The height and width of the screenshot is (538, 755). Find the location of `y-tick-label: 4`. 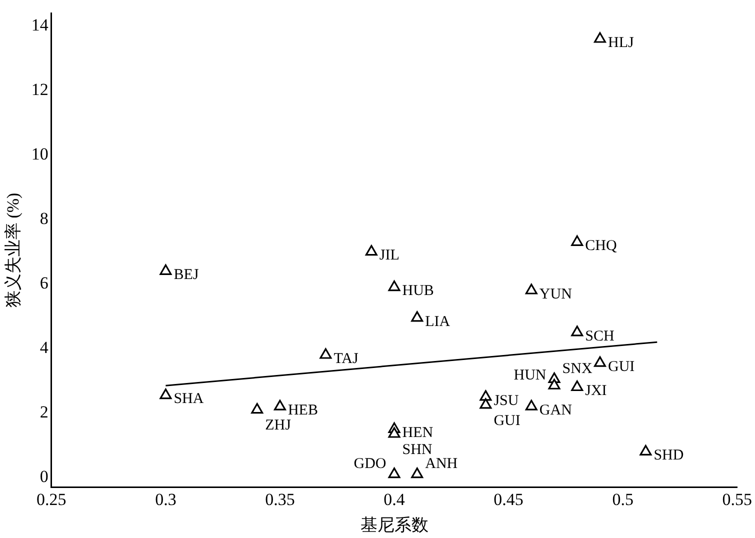

y-tick-label: 4 is located at coordinates (44, 348).